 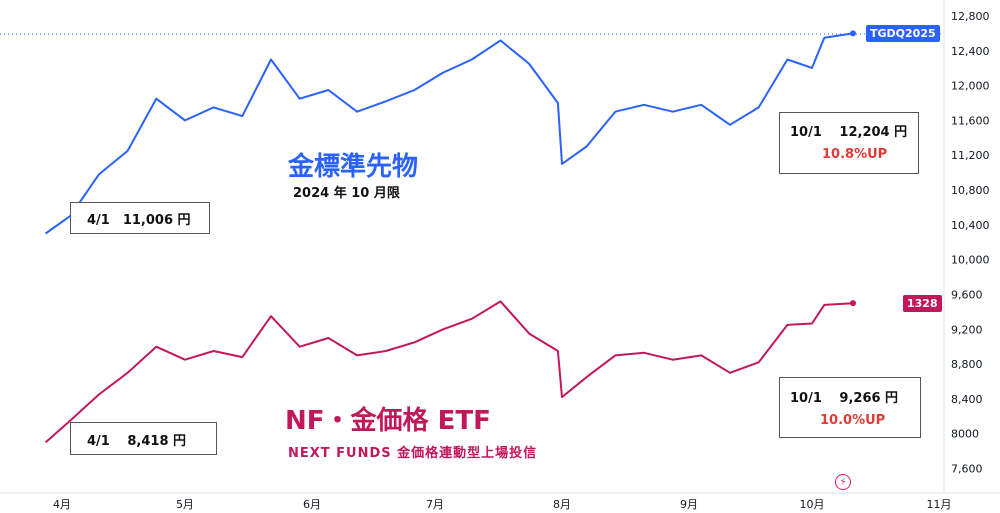 What do you see at coordinates (970, 120) in the screenshot?
I see `y-tick-label: 11,600` at bounding box center [970, 120].